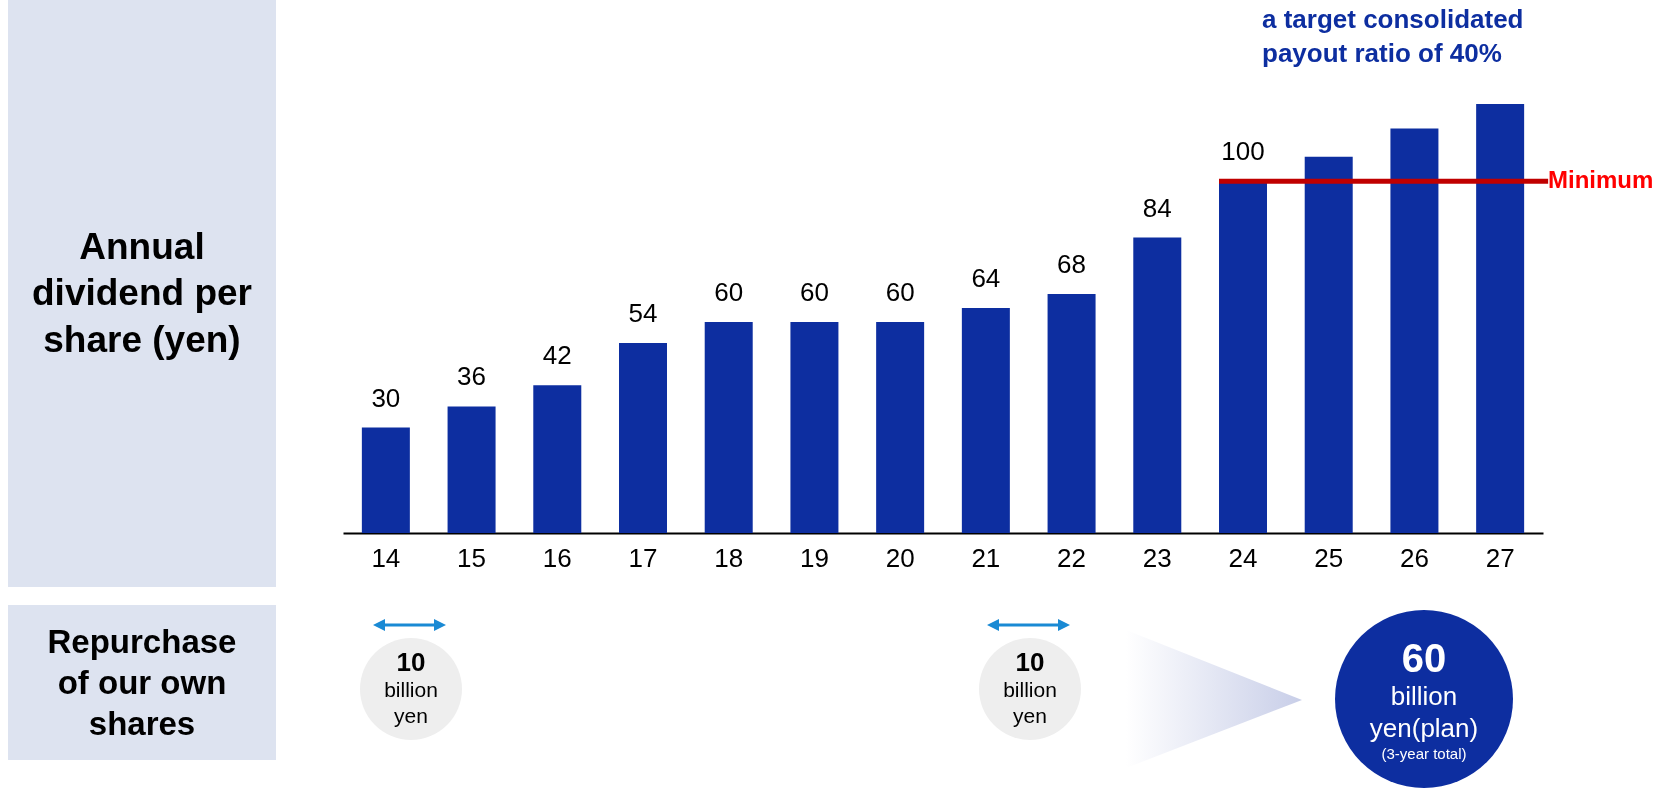  I want to click on data-label: 54, so click(643, 313).